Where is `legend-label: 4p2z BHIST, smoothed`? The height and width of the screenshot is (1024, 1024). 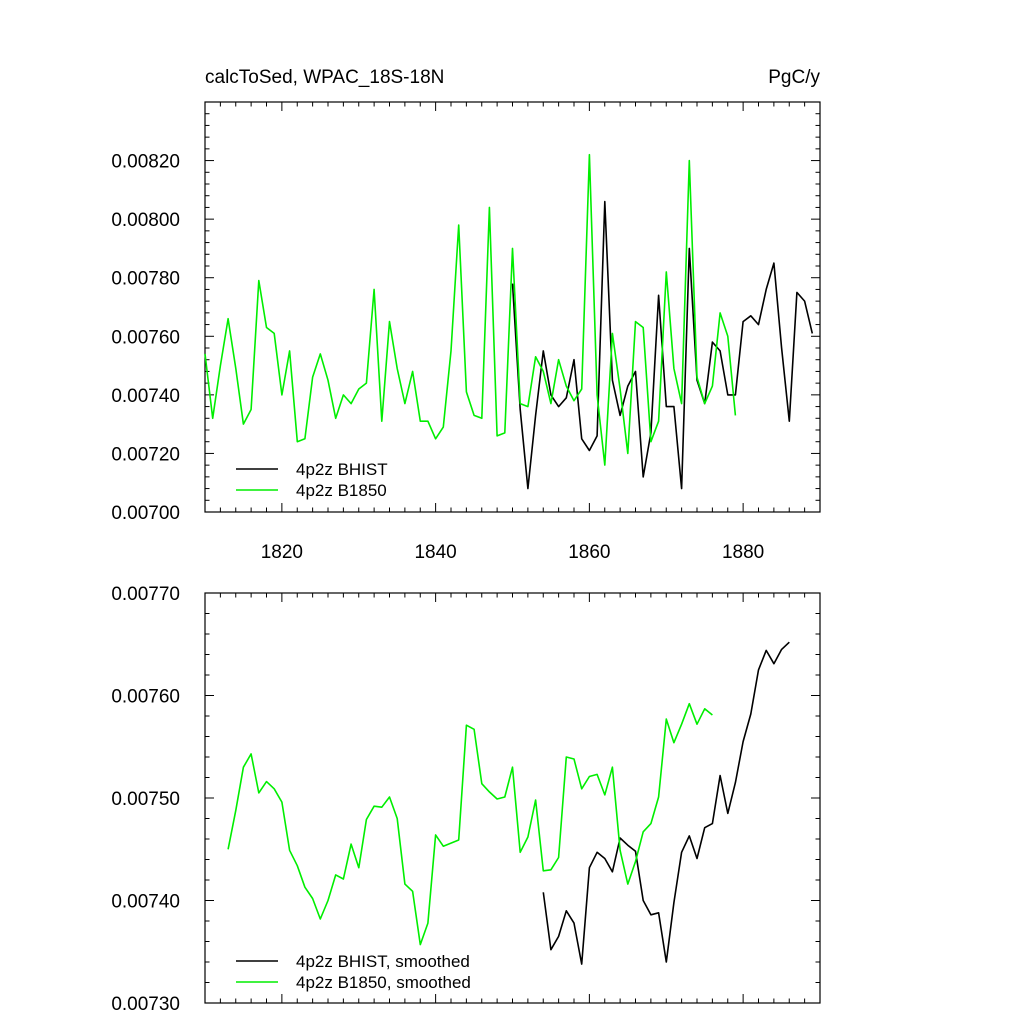 legend-label: 4p2z BHIST, smoothed is located at coordinates (383, 961).